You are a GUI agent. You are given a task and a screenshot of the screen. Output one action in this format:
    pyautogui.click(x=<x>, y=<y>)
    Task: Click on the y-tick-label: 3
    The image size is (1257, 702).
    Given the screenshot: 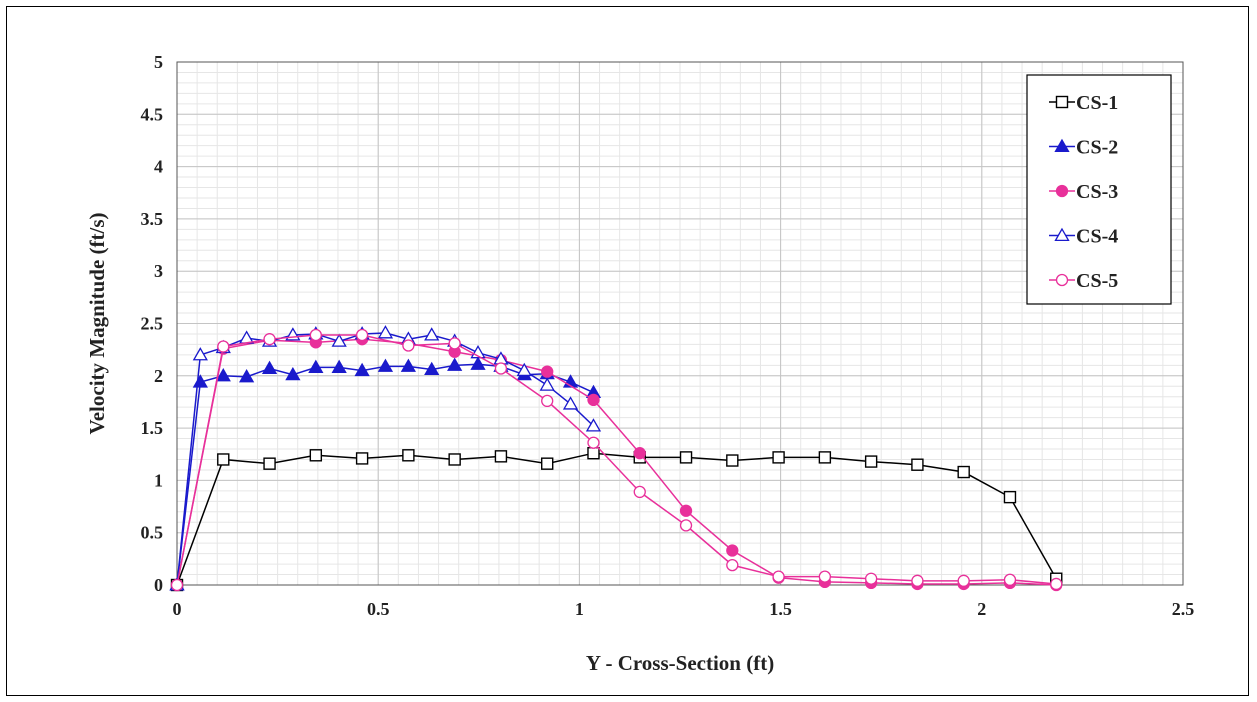 What is the action you would take?
    pyautogui.click(x=158, y=271)
    